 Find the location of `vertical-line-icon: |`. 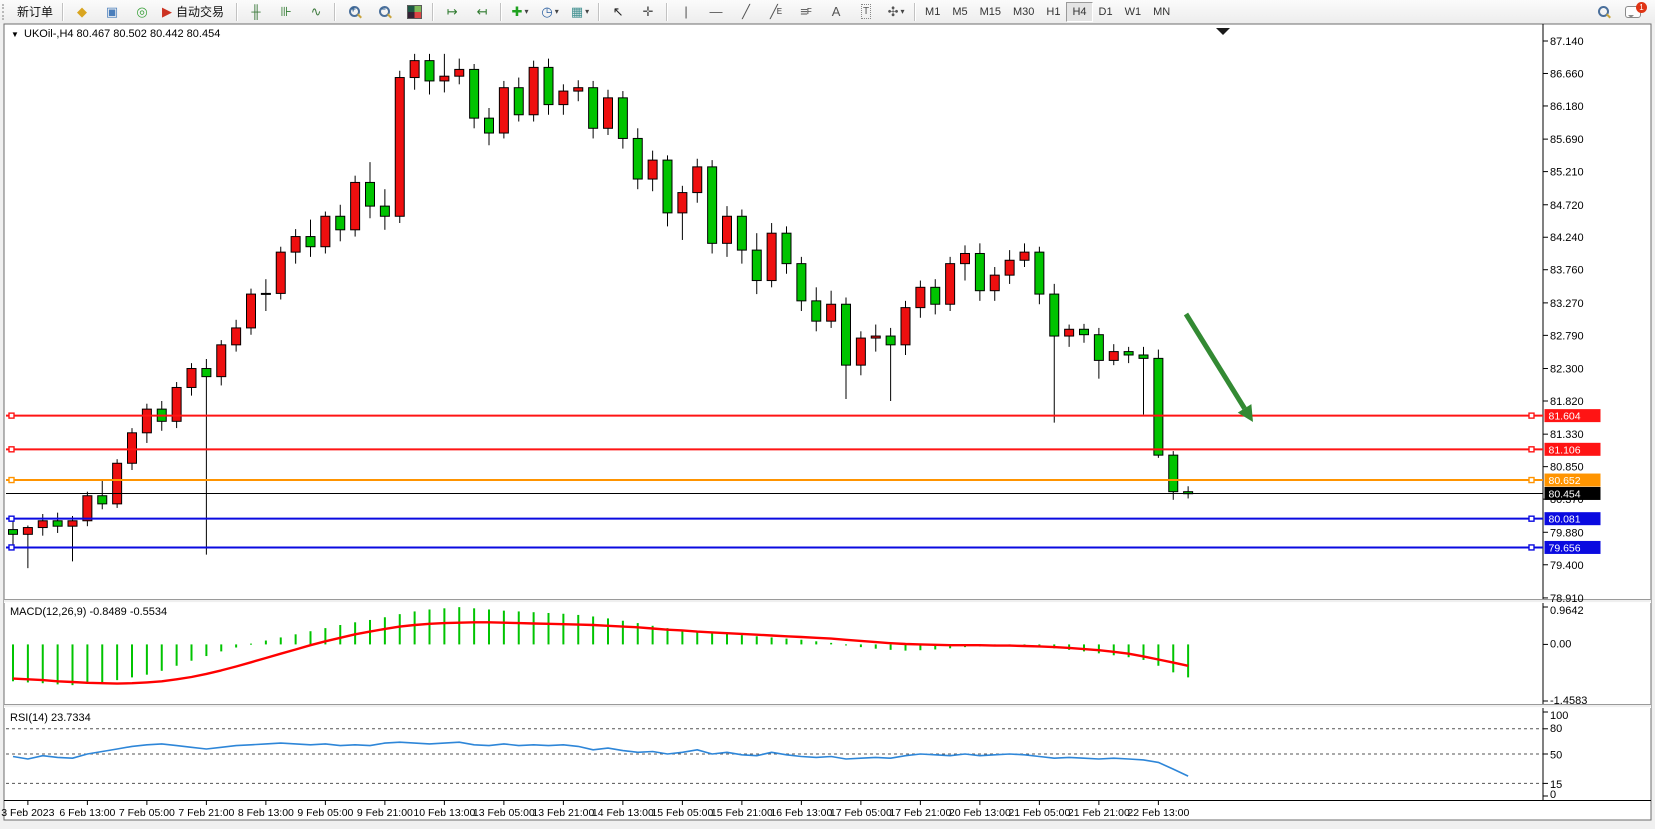

vertical-line-icon: | is located at coordinates (686, 11).